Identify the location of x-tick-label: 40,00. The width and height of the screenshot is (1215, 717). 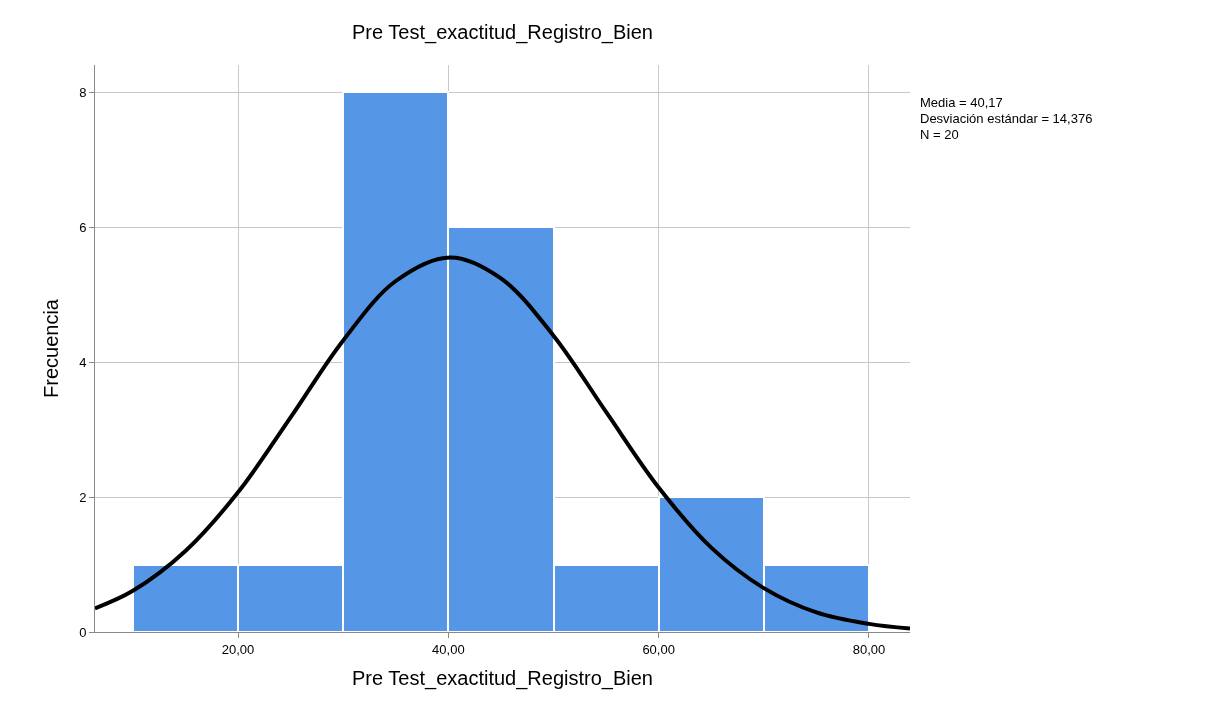
(448, 649).